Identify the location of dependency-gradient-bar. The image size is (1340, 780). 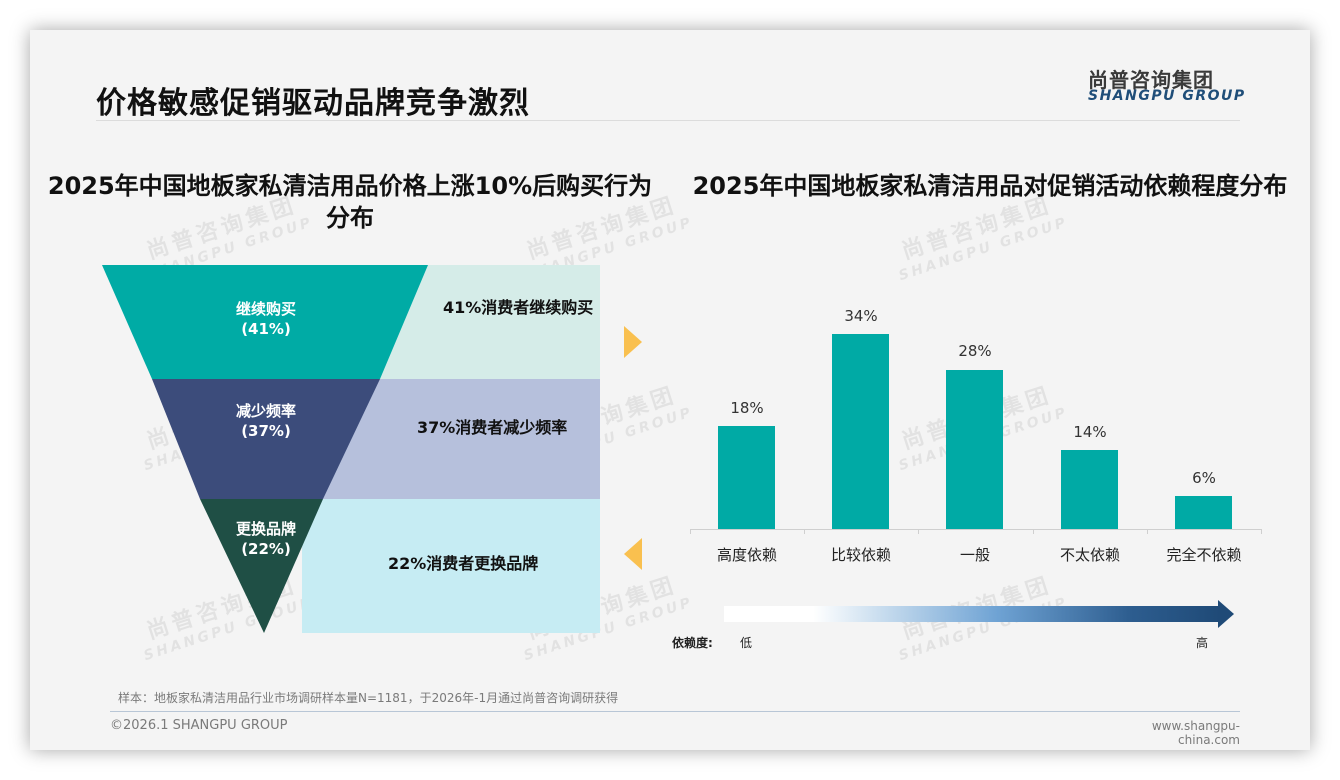
(972, 614).